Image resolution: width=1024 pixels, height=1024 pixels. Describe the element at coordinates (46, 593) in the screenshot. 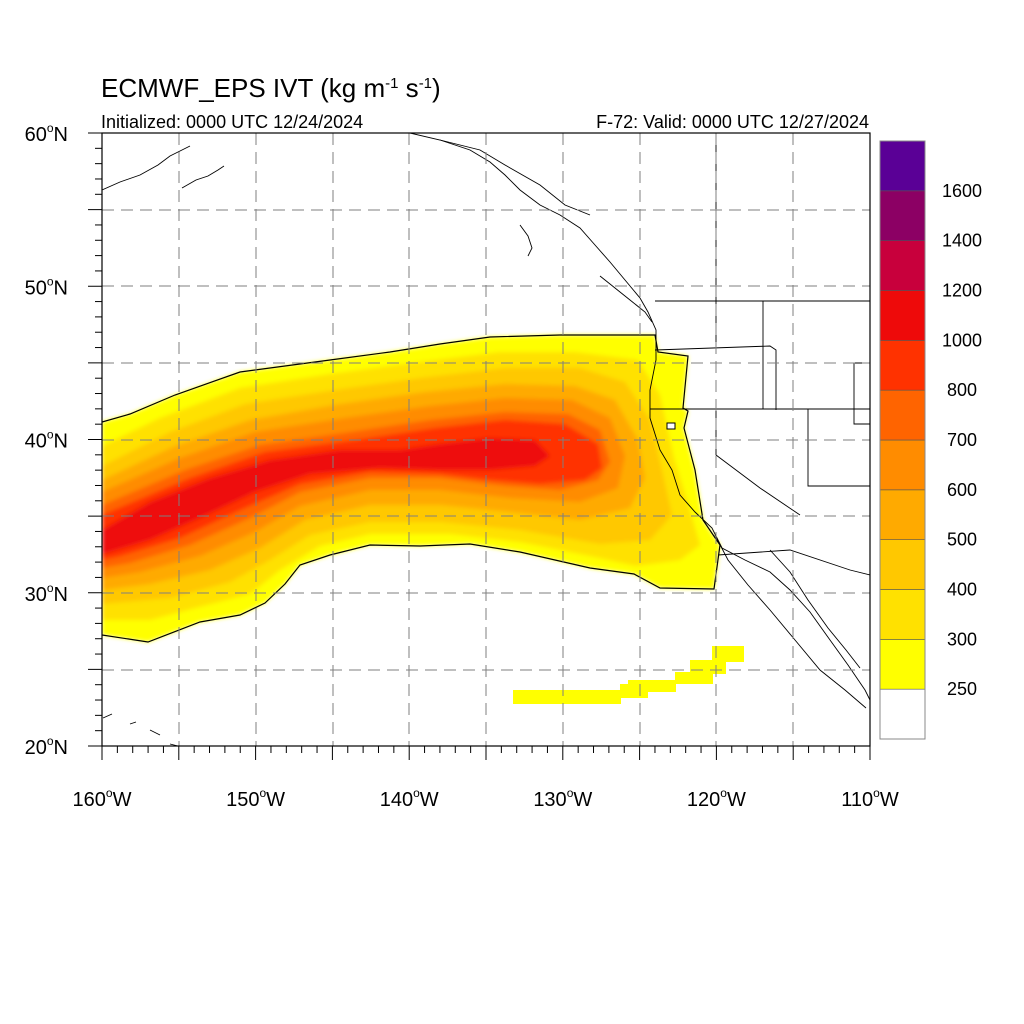

I see `lat-tick-label: 30oN` at that location.